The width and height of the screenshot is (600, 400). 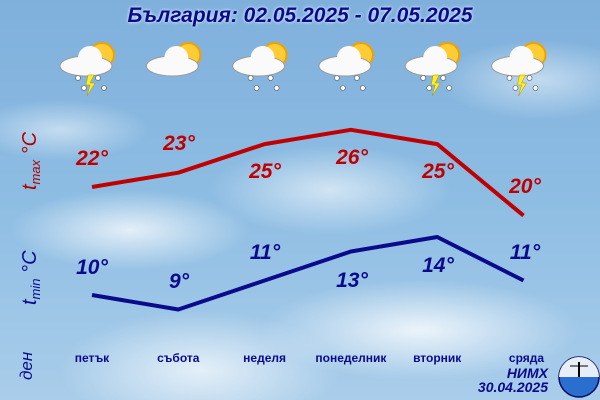 What do you see at coordinates (527, 373) in the screenshot?
I see `org-label: НИМХ` at bounding box center [527, 373].